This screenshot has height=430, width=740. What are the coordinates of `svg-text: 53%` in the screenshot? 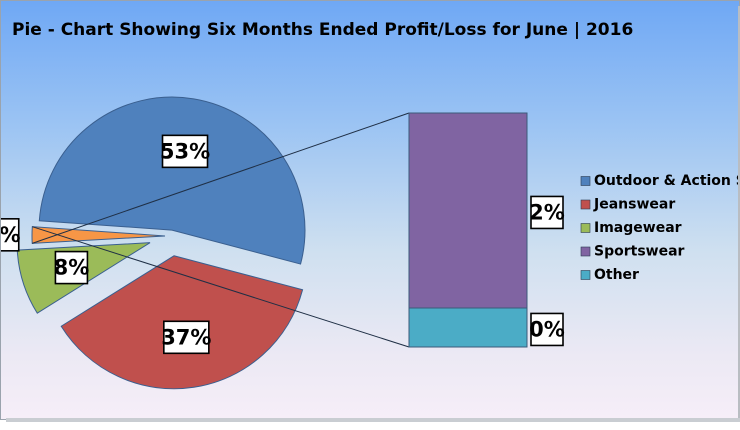 It's located at (185, 151).